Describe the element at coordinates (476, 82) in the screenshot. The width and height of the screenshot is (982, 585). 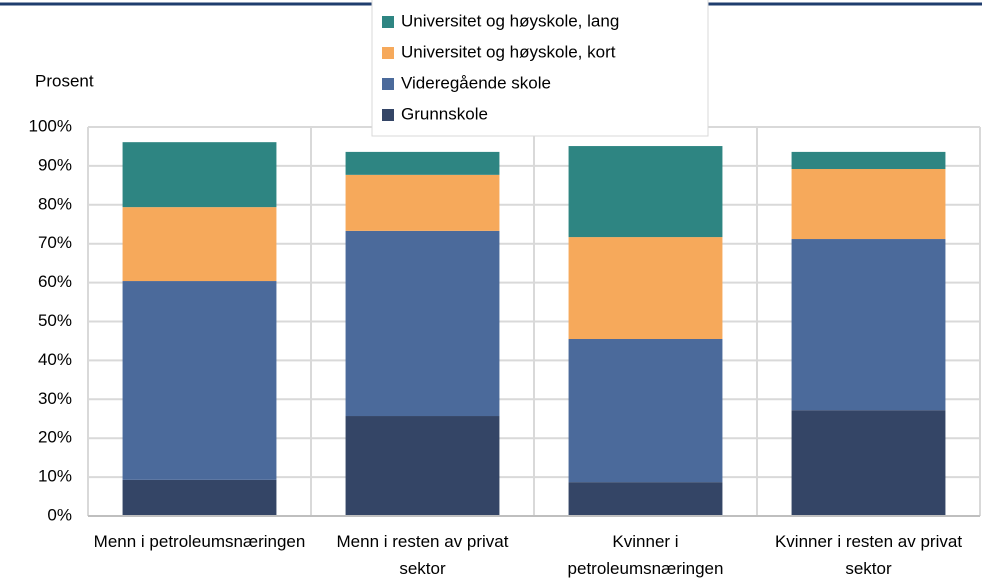
I see `legend-label: Videregående skole` at that location.